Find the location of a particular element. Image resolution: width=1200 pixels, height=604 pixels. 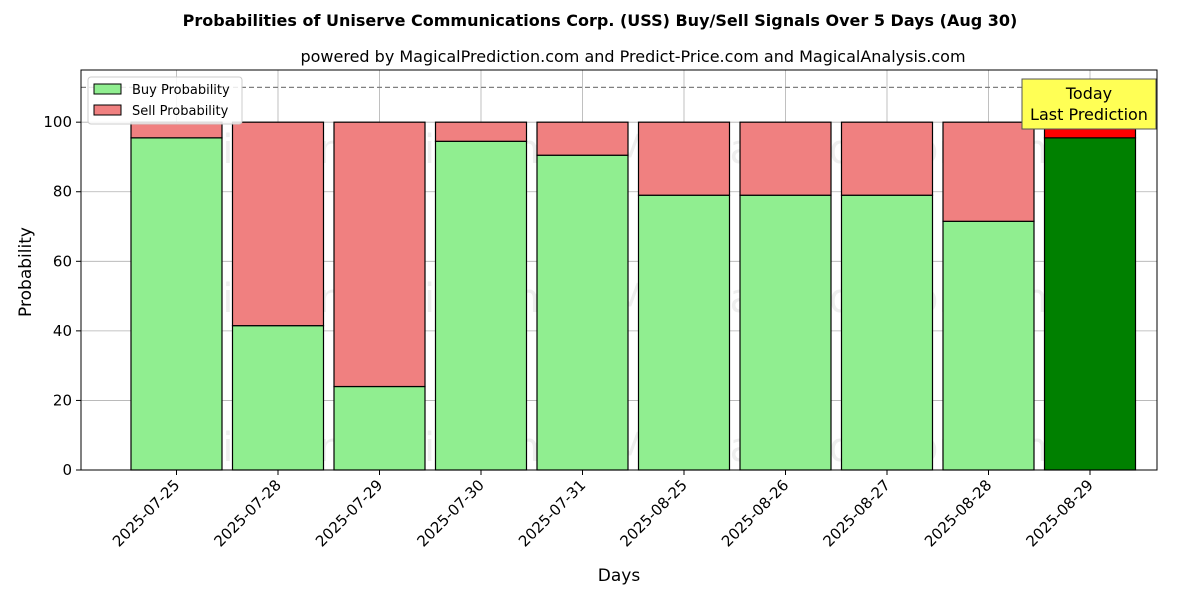

y-tick-label: 40 is located at coordinates (62, 331).